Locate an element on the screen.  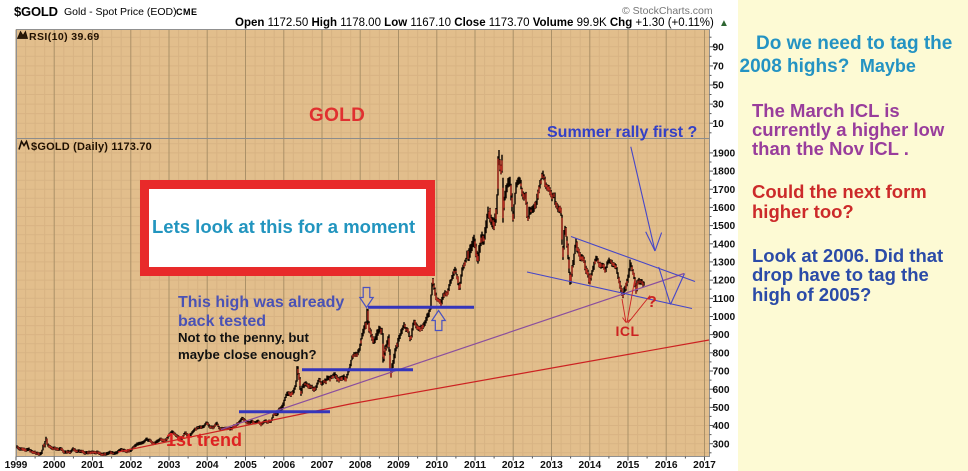
svg-text: 1999 is located at coordinates (16, 465).